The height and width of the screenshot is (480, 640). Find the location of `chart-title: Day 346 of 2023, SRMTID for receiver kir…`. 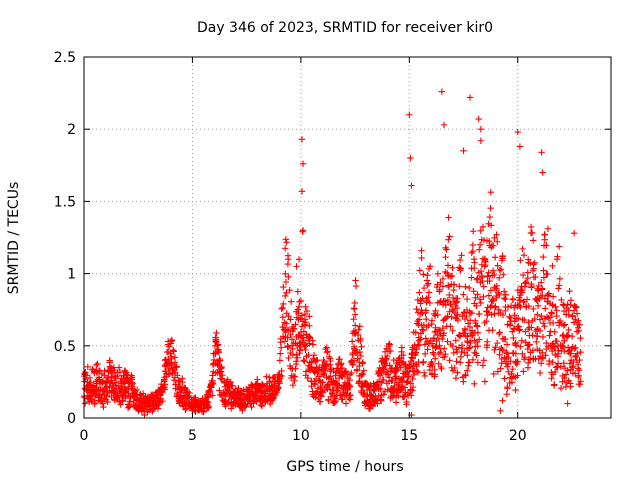

chart-title: Day 346 of 2023, SRMTID for receiver kir… is located at coordinates (345, 28).